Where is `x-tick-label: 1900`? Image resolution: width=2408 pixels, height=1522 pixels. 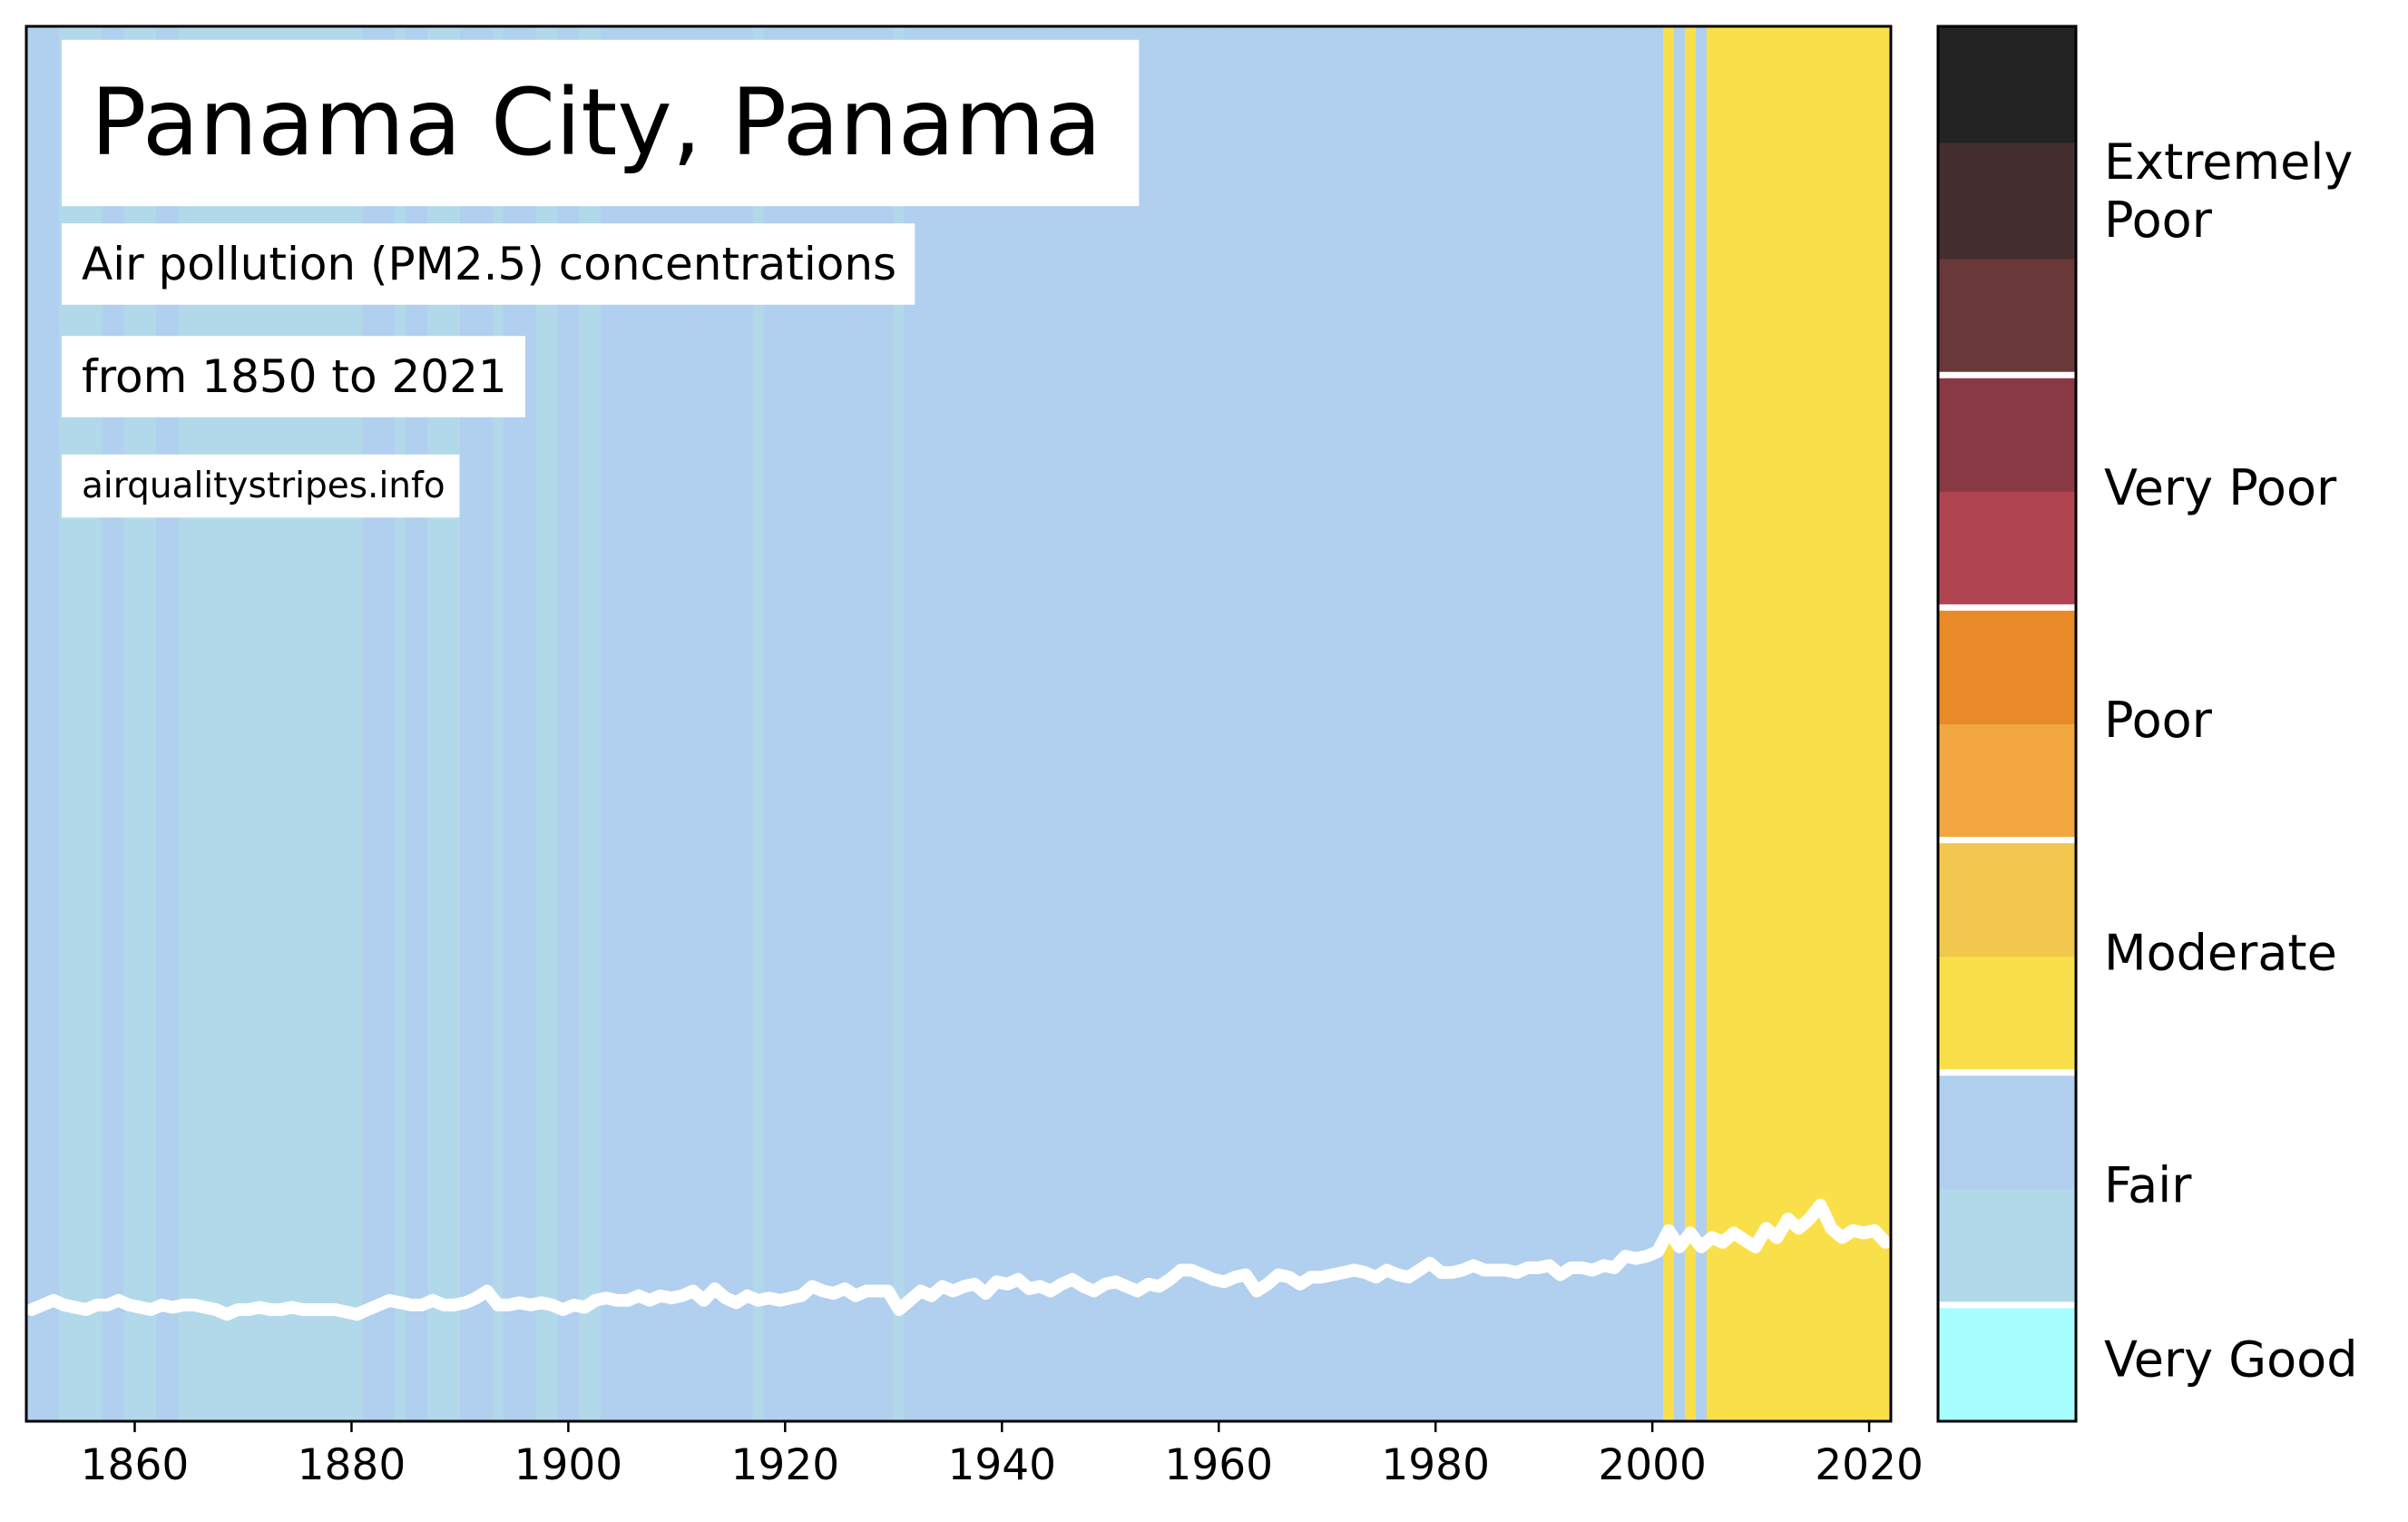 x-tick-label: 1900 is located at coordinates (569, 1465).